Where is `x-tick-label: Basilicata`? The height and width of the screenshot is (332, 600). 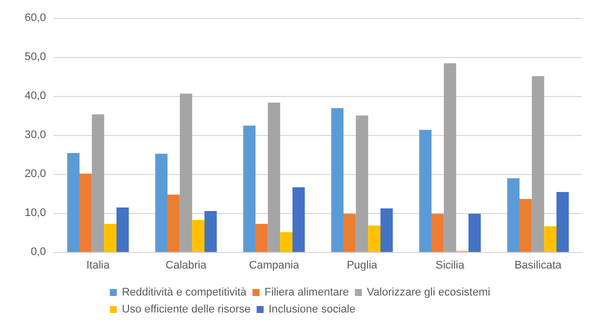 x-tick-label: Basilicata is located at coordinates (538, 266).